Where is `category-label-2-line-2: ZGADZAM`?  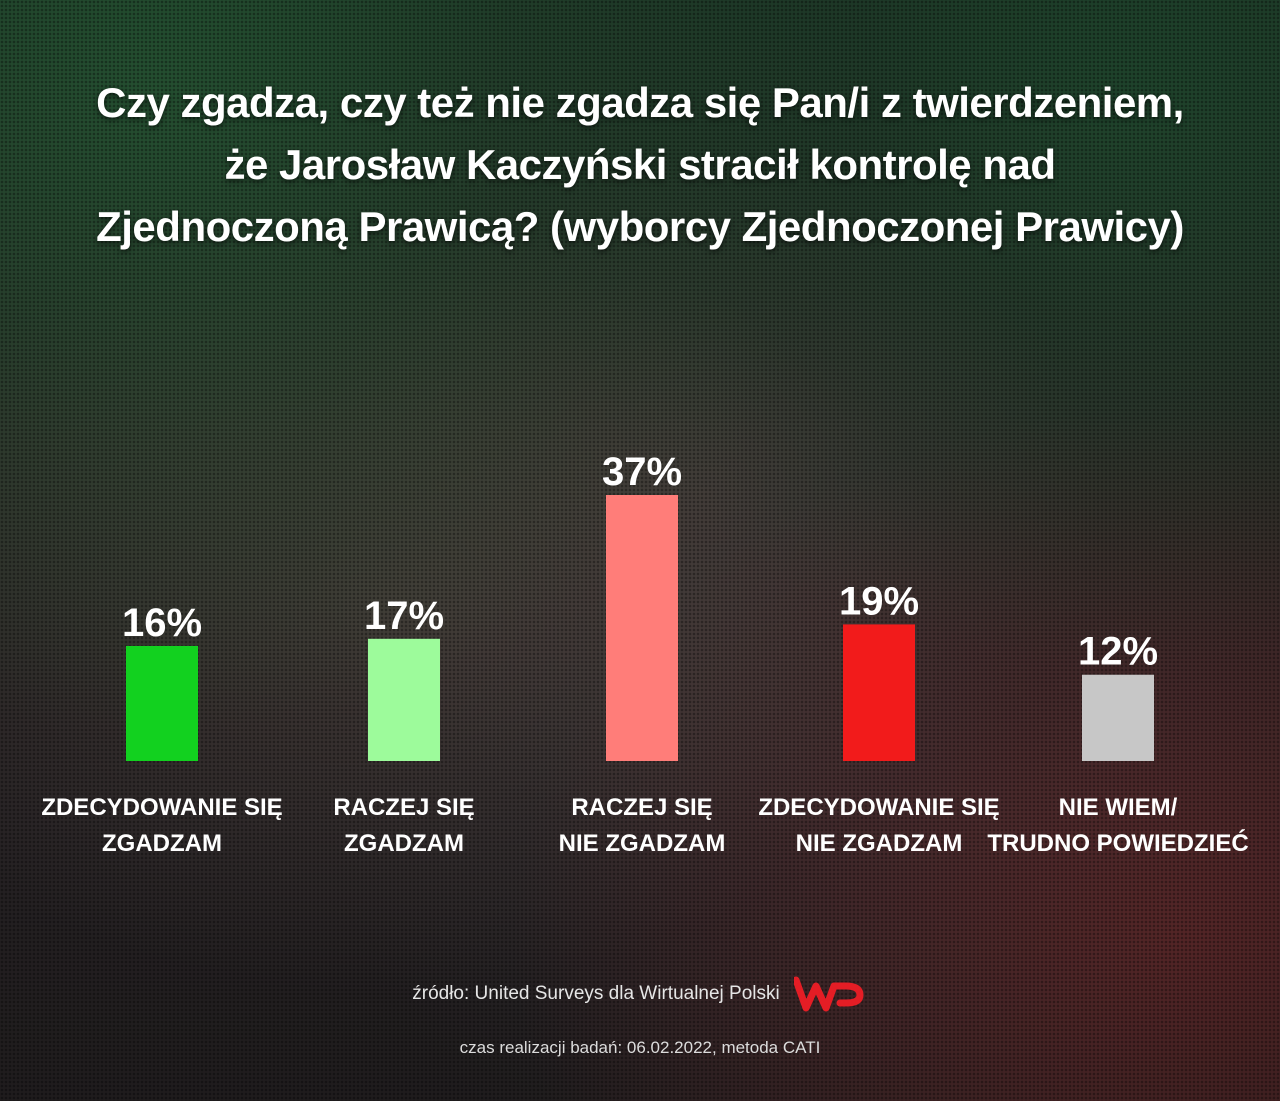
category-label-2-line-2: ZGADZAM is located at coordinates (404, 843).